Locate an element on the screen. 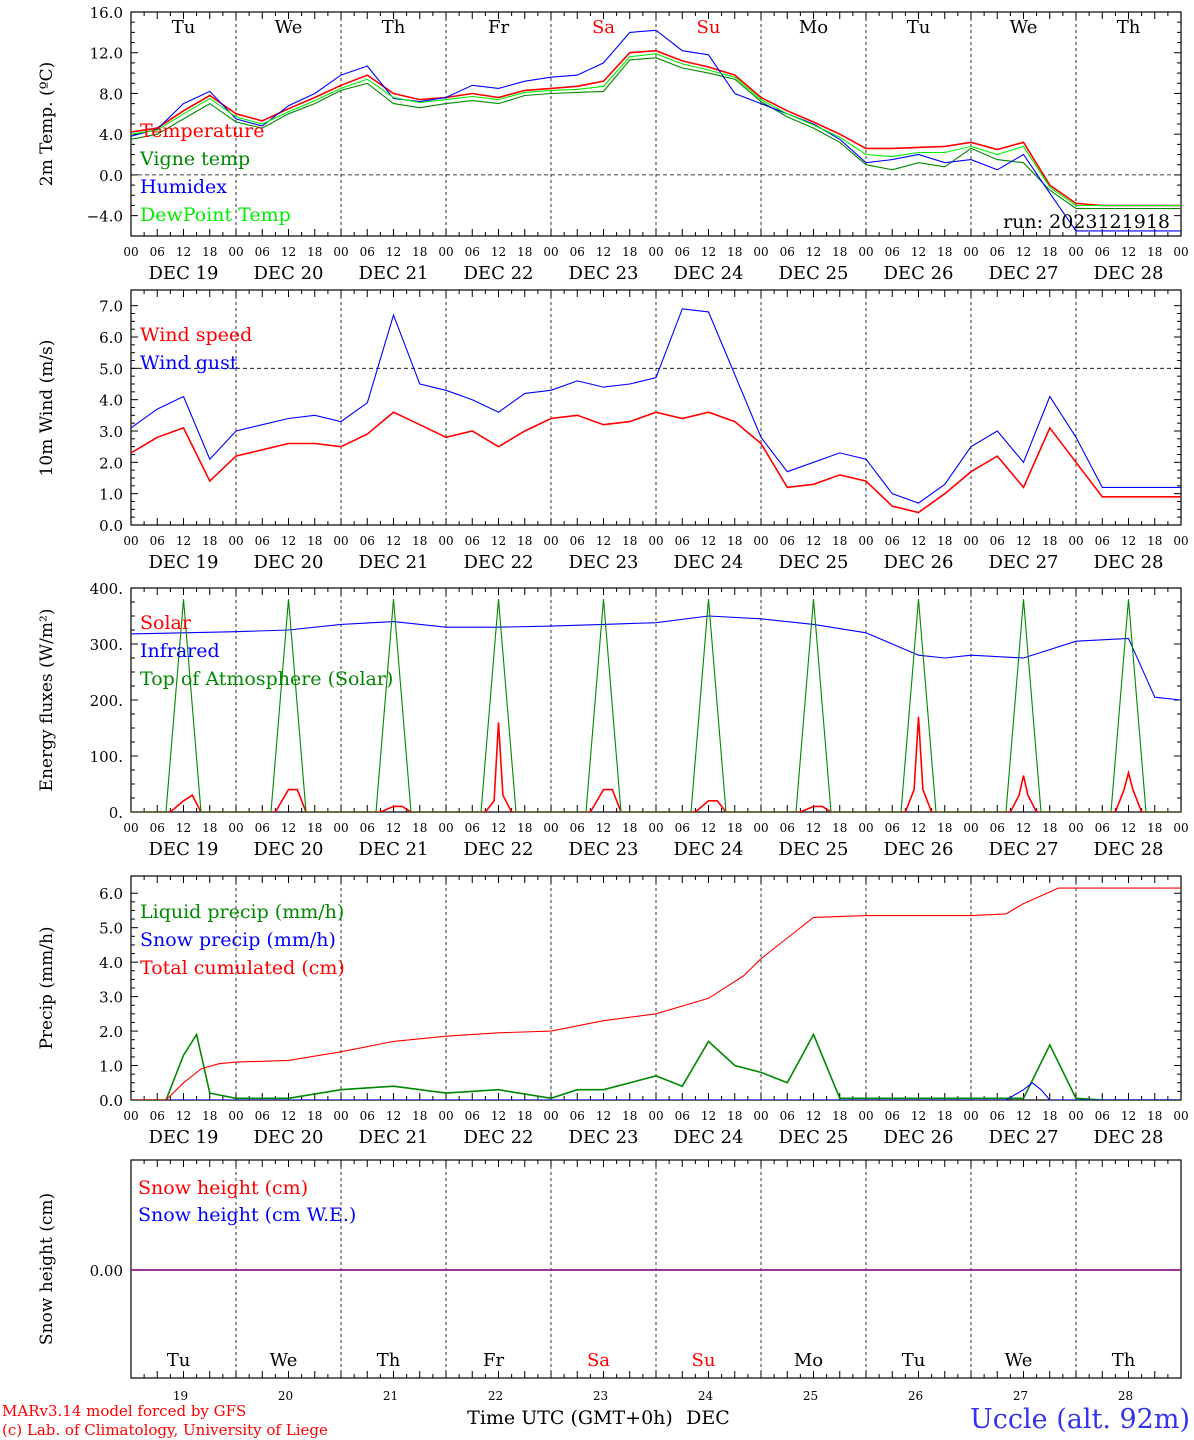 Image resolution: width=1194 pixels, height=1440 pixels. y-tick-label: 8.0 is located at coordinates (111, 94).